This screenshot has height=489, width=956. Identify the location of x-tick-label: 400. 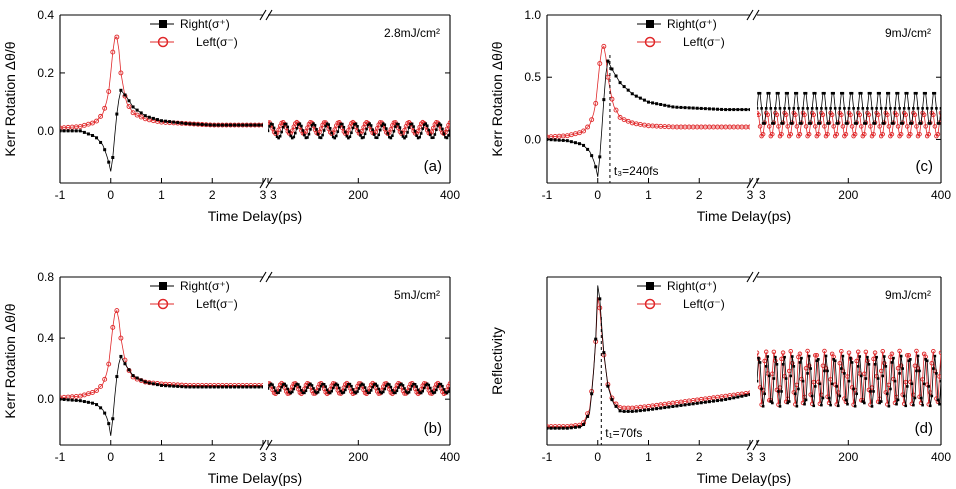
(941, 457).